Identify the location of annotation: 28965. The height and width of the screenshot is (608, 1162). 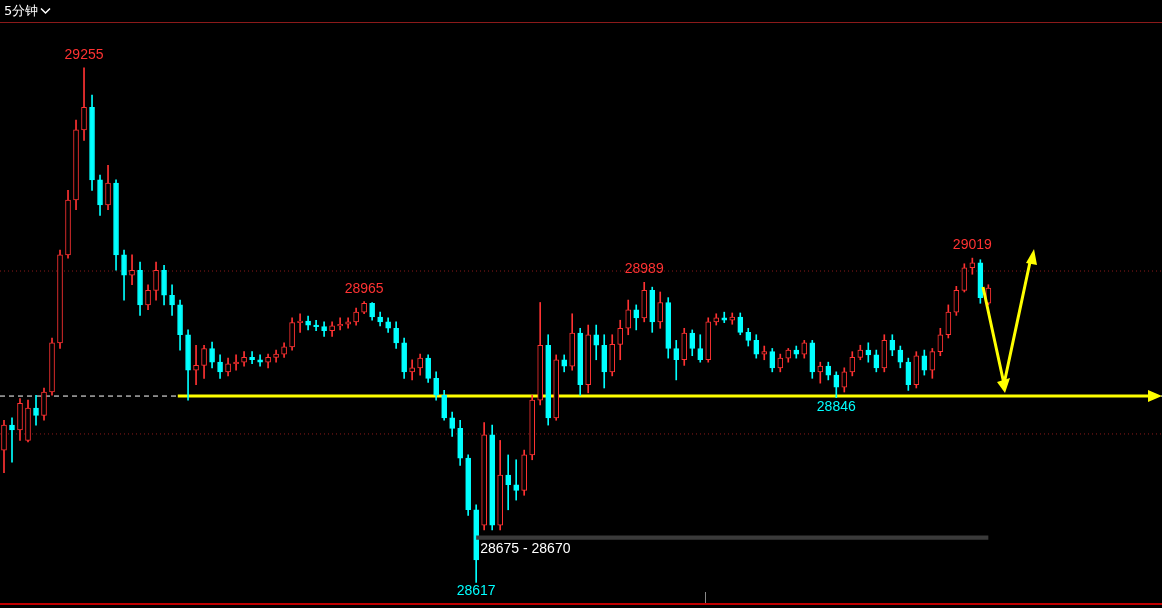
(364, 287).